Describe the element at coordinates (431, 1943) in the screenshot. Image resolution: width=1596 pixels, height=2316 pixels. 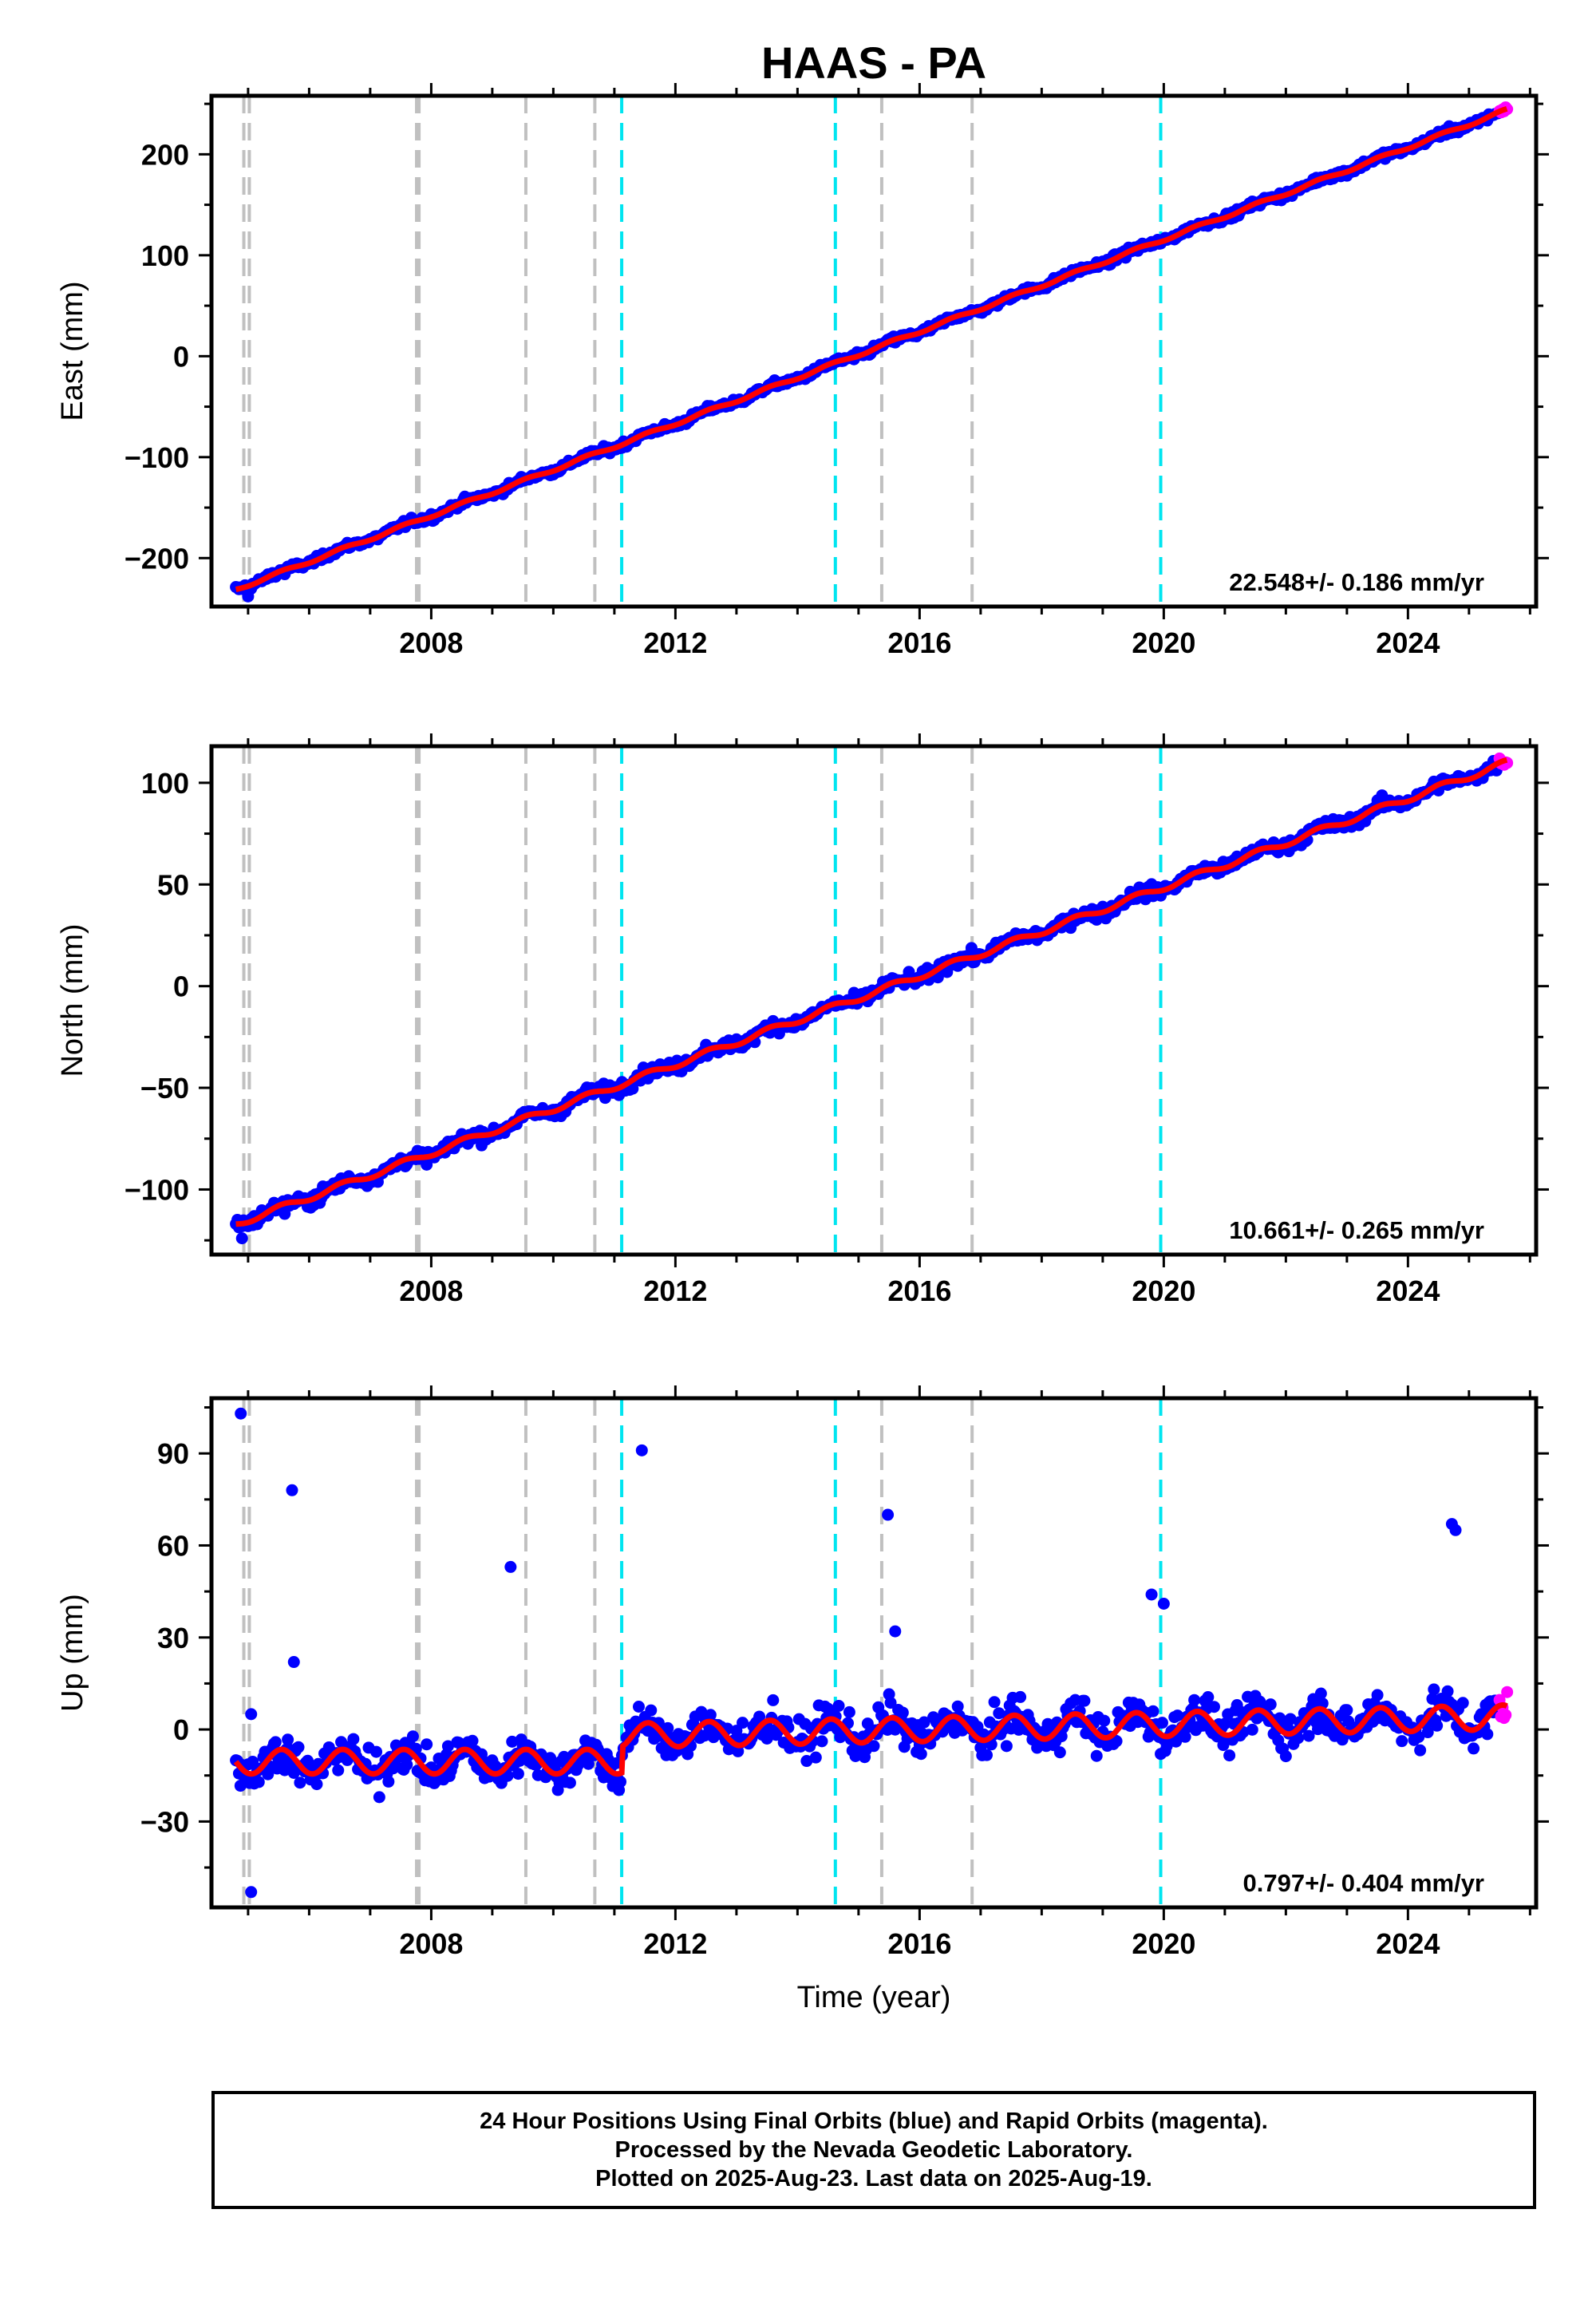
I see `x-tick-label: 2008` at that location.